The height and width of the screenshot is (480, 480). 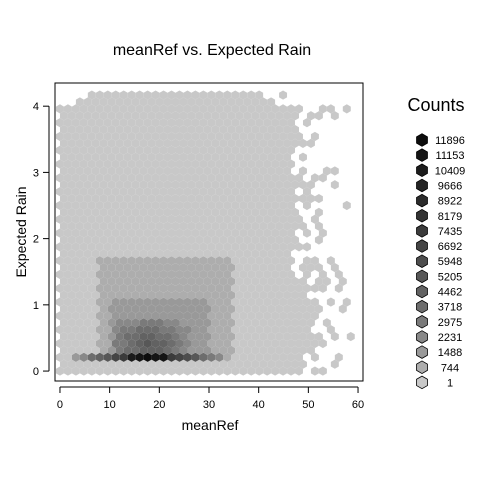 I want to click on legend-label: 4462, so click(x=450, y=293).